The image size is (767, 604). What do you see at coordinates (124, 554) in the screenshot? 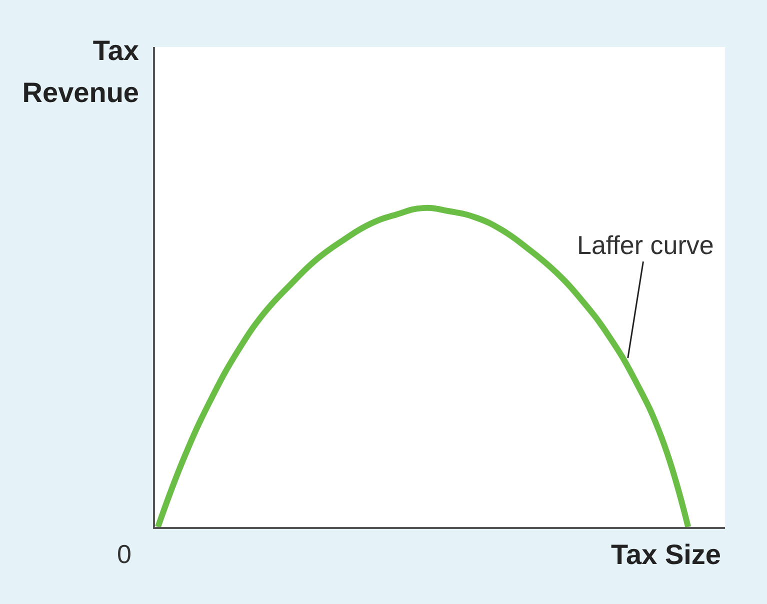
I see `text: 0` at bounding box center [124, 554].